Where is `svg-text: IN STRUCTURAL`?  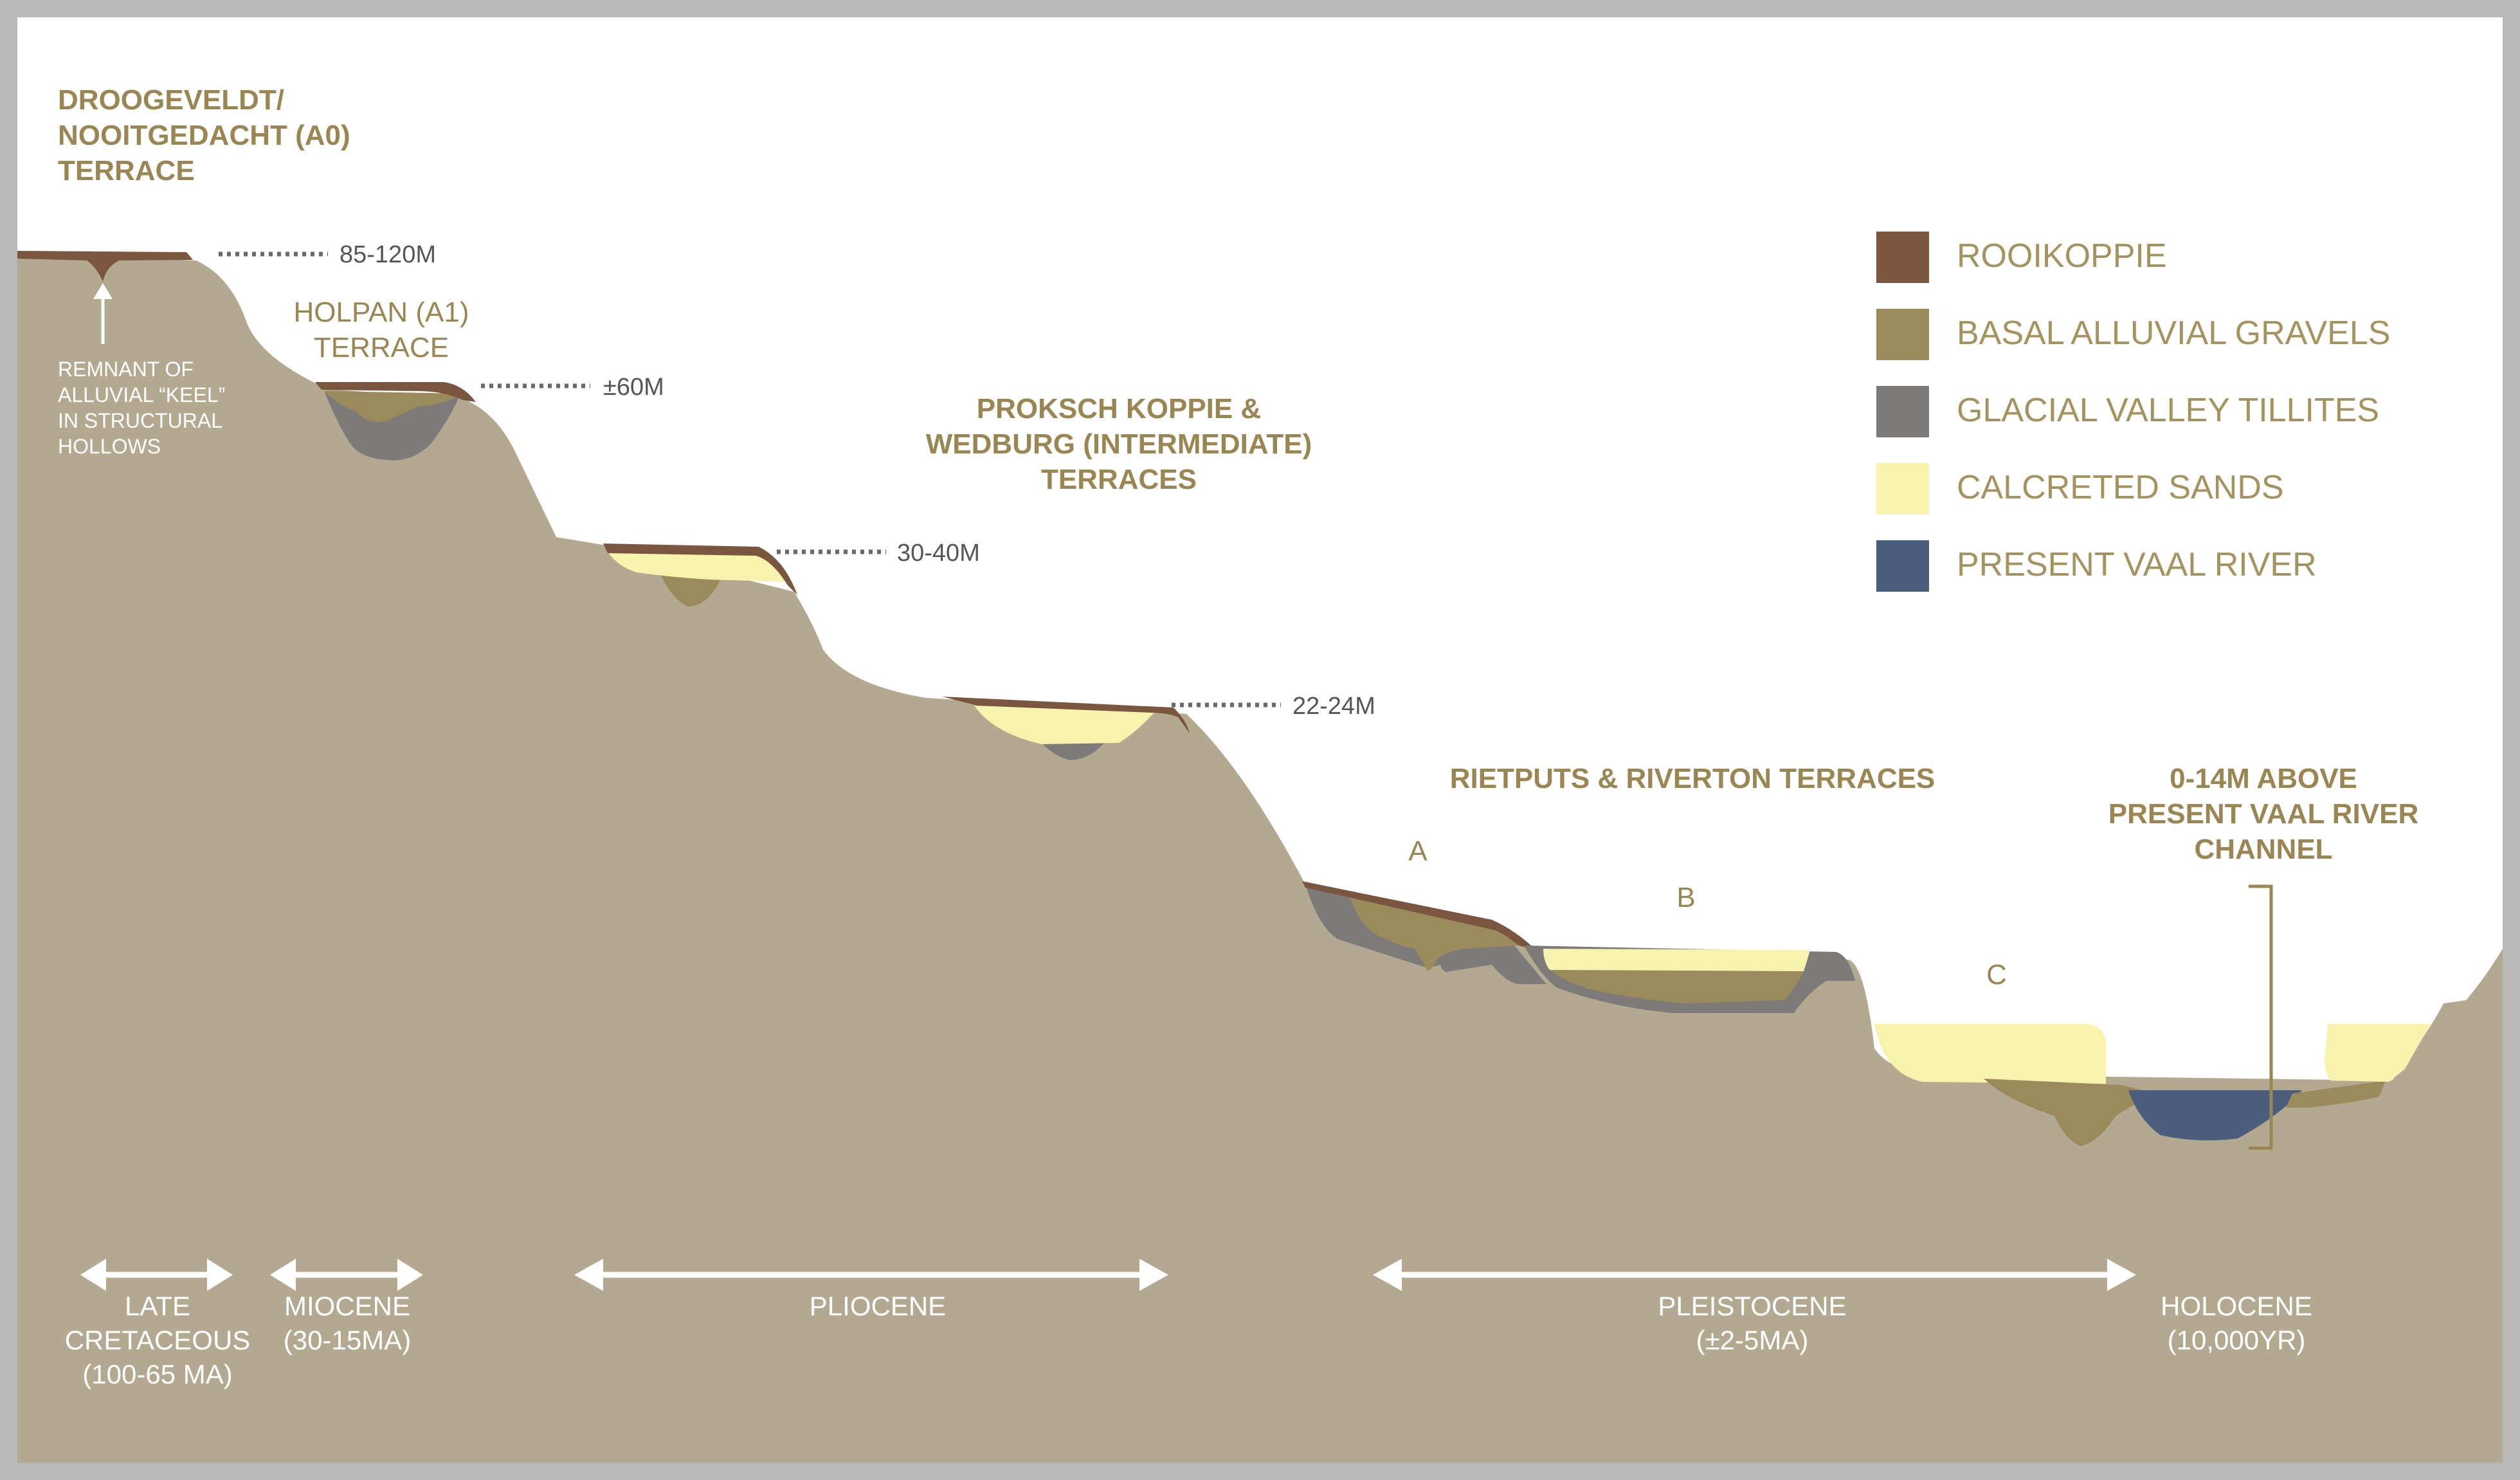
svg-text: IN STRUCTURAL is located at coordinates (140, 421).